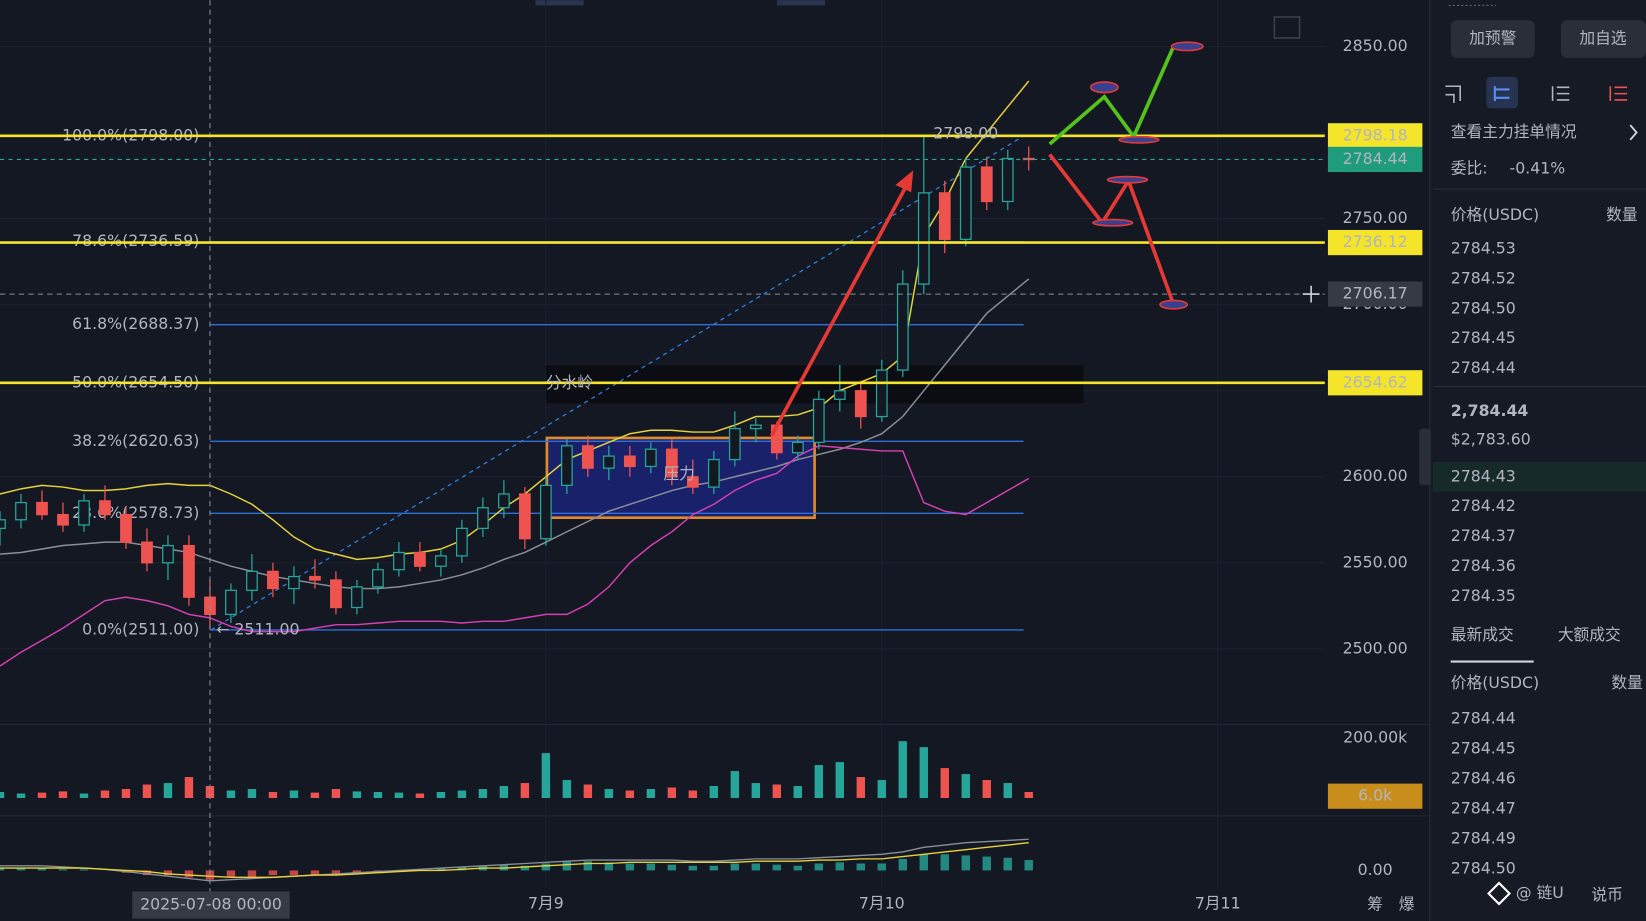  What do you see at coordinates (1407, 904) in the screenshot?
I see `axis-tool: 爆` at bounding box center [1407, 904].